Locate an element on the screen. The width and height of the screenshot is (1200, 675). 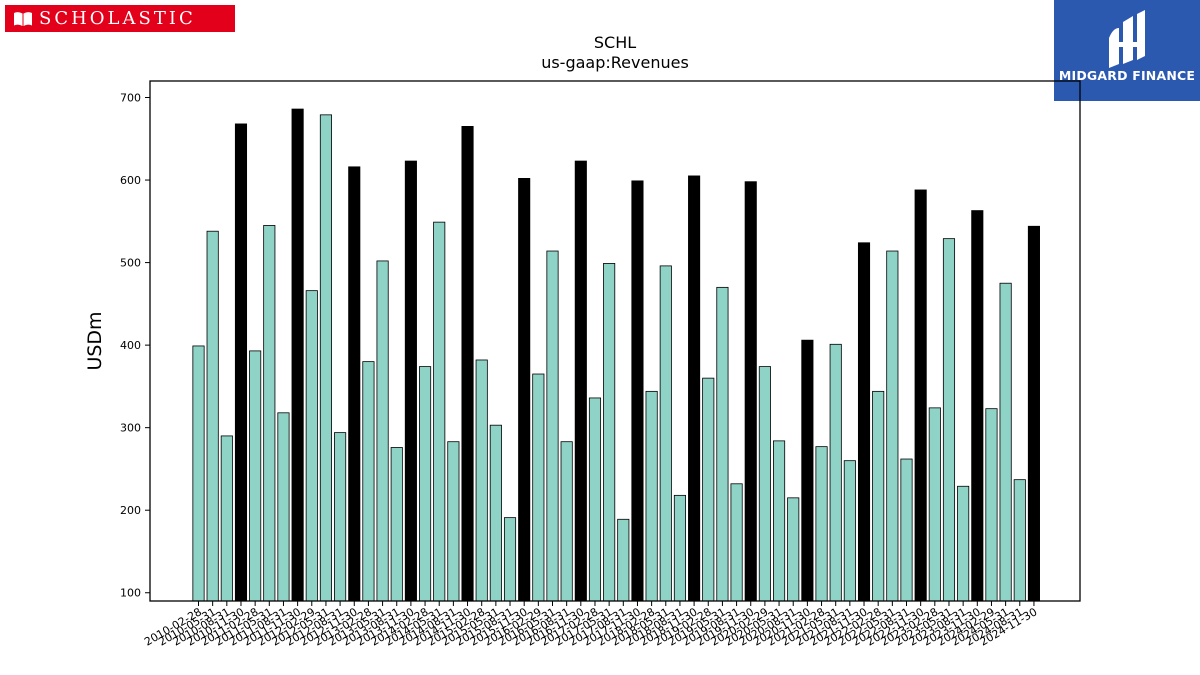
y-tick-label-400: 400 is located at coordinates (130, 345).